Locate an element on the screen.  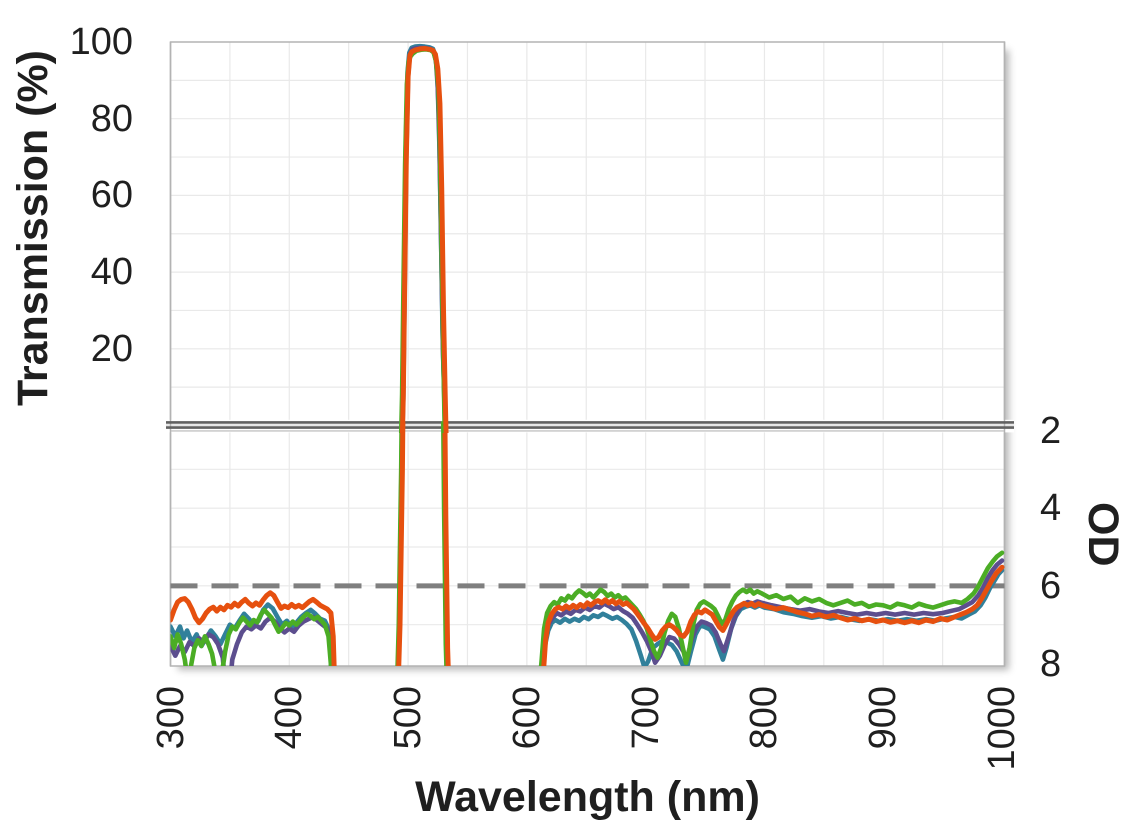
series-line-orange-transmission is located at coordinates (424, 239).